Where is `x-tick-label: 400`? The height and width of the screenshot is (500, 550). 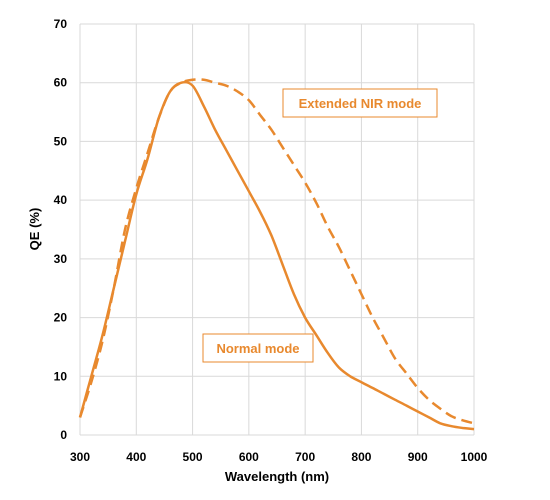 x-tick-label: 400 is located at coordinates (136, 457).